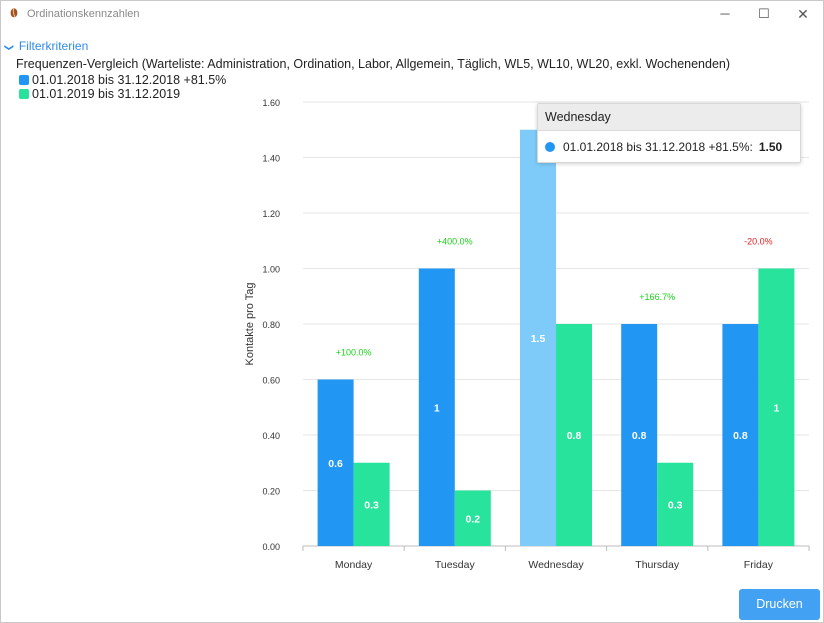  I want to click on change-annotation: +100.0%, so click(354, 353).